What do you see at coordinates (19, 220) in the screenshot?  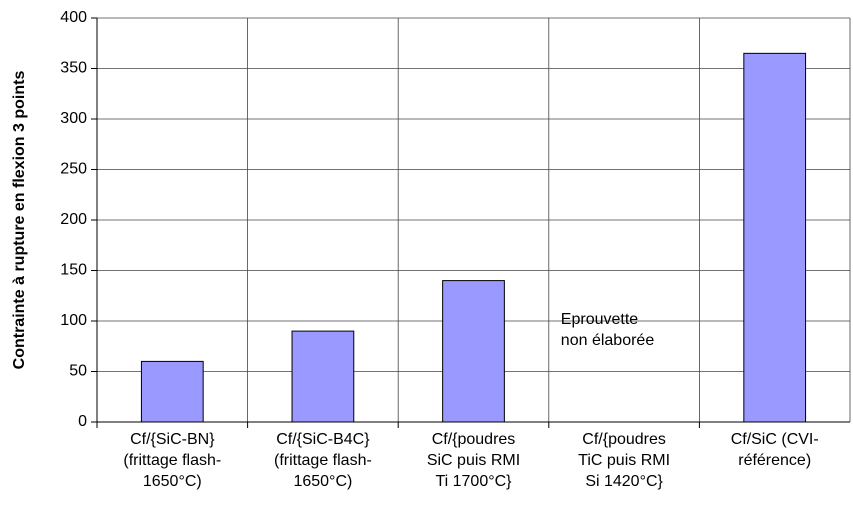 I see `y-axis-label: Contrainte à rupture en flexion 3 points` at bounding box center [19, 220].